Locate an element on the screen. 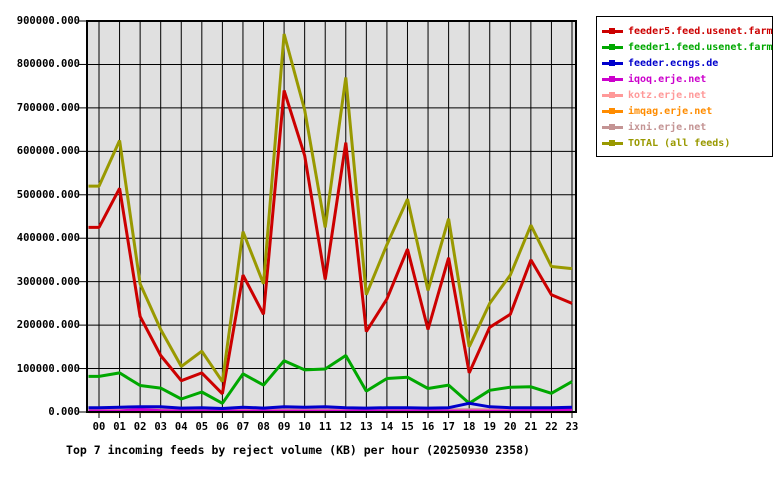 The width and height of the screenshot is (780, 480). legend-entry: imqag.erje.net is located at coordinates (684, 111).